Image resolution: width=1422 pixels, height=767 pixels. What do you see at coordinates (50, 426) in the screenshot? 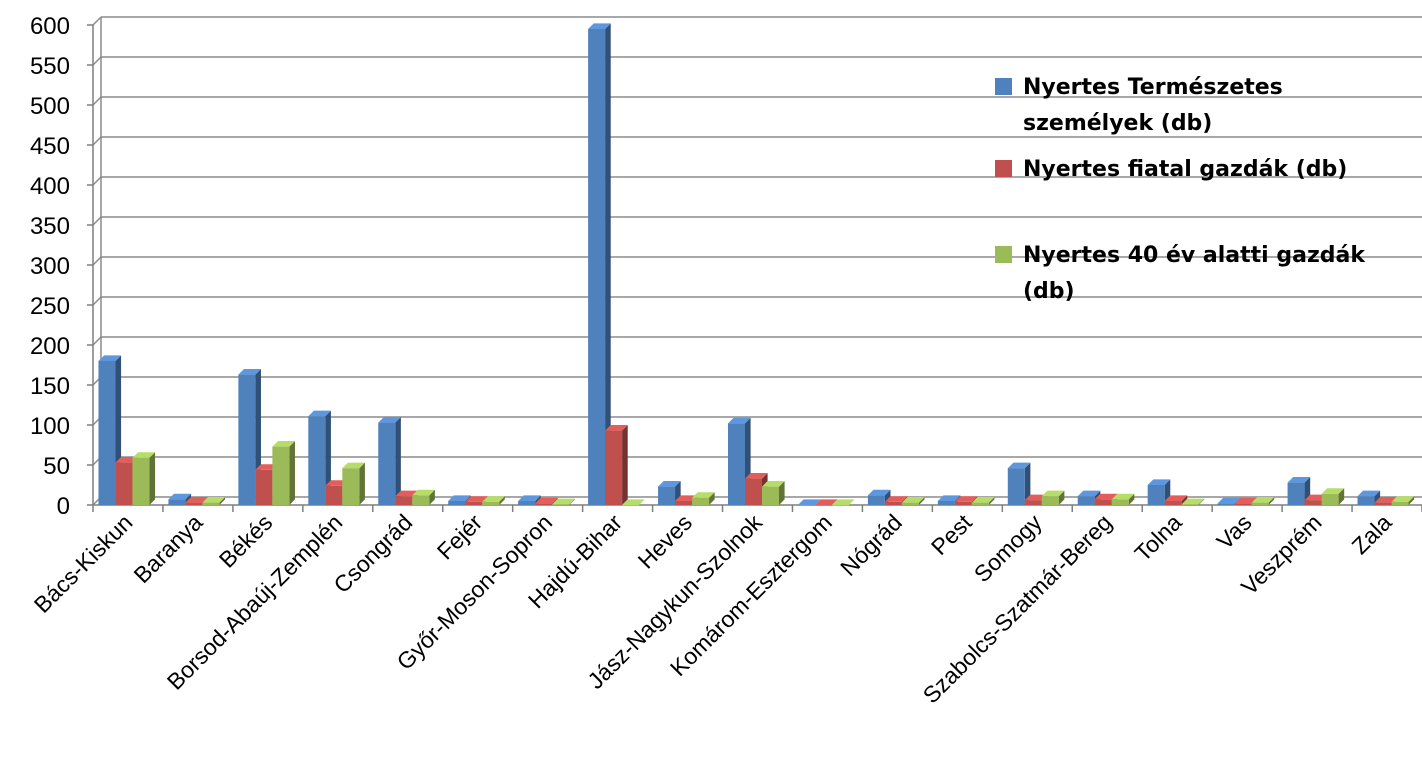
I see `y-tick-label: 100` at bounding box center [50, 426].